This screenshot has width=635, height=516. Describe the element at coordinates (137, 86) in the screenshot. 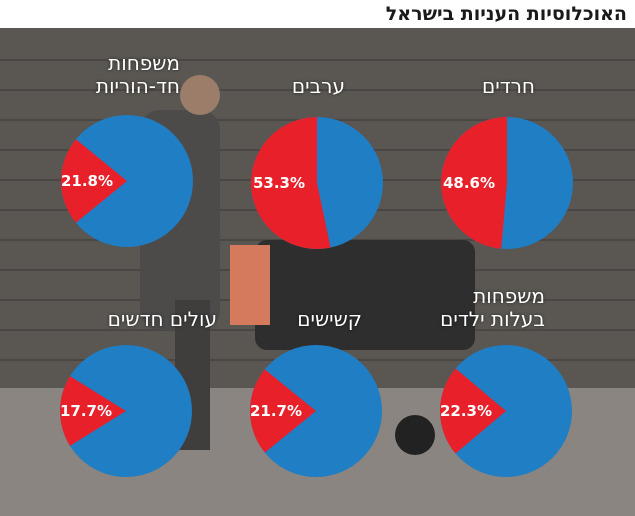

I see `pie-label-line: חד-הוריות` at that location.